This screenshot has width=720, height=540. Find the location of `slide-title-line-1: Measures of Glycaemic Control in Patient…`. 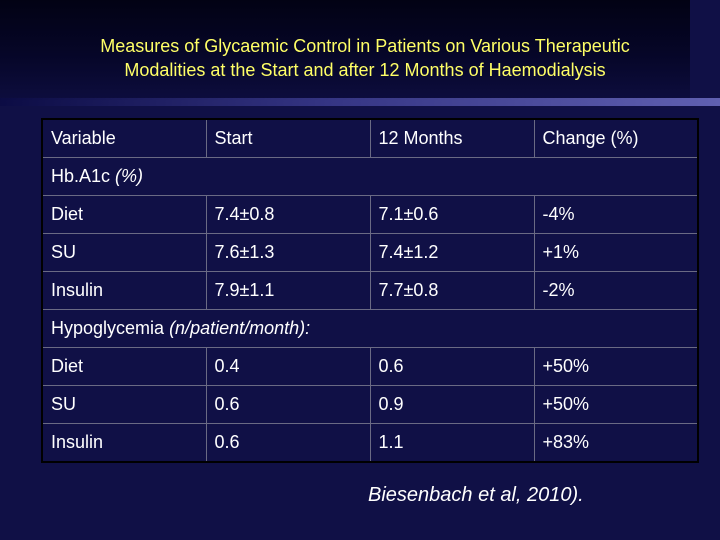

slide-title-line-1: Measures of Glycaemic Control in Patient… is located at coordinates (365, 46).